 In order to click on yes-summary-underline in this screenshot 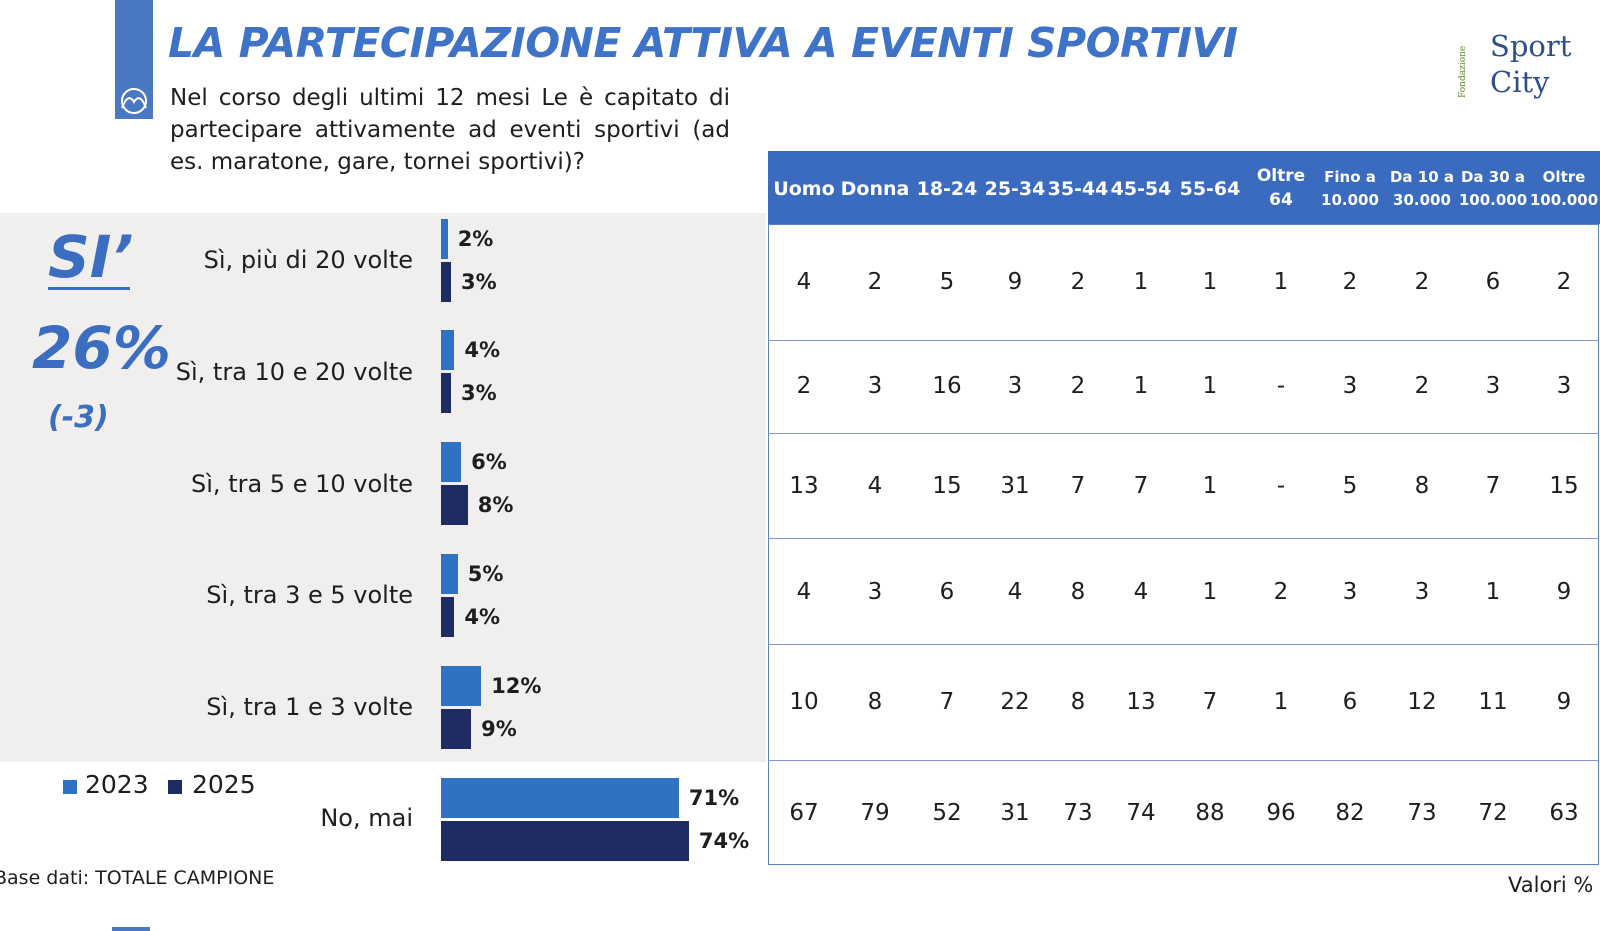, I will do `click(89, 288)`.